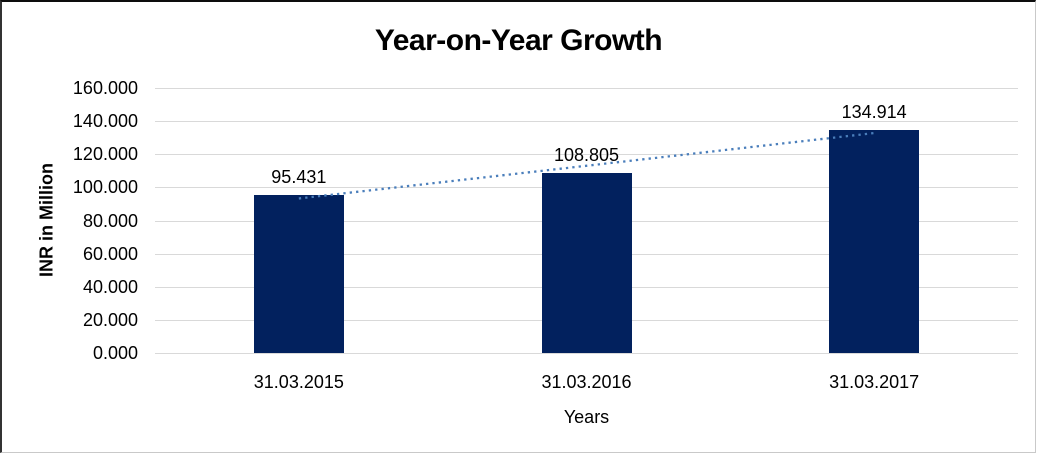 The width and height of the screenshot is (1042, 456). I want to click on y-tick-label: 0.000, so click(115, 353).